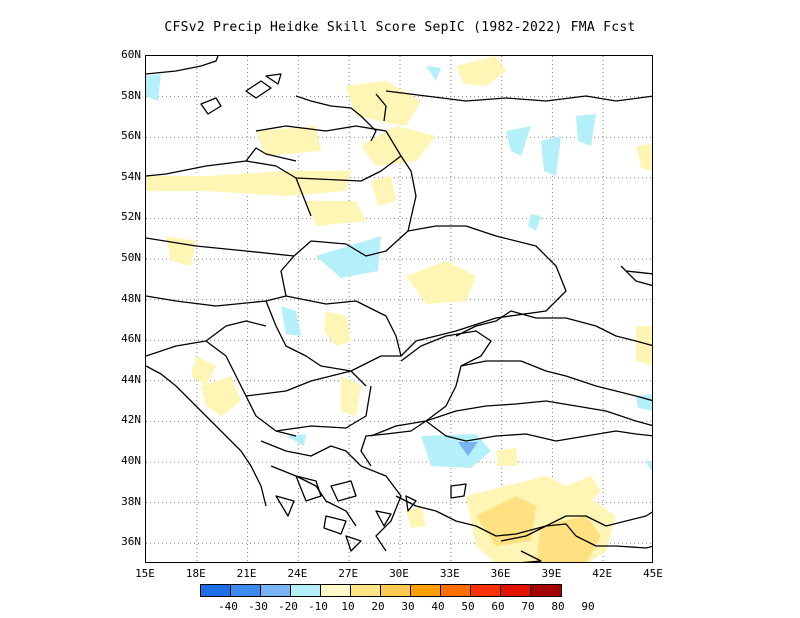 This screenshot has width=800, height=618. Describe the element at coordinates (468, 606) in the screenshot. I see `colorbar-label: 50` at that location.